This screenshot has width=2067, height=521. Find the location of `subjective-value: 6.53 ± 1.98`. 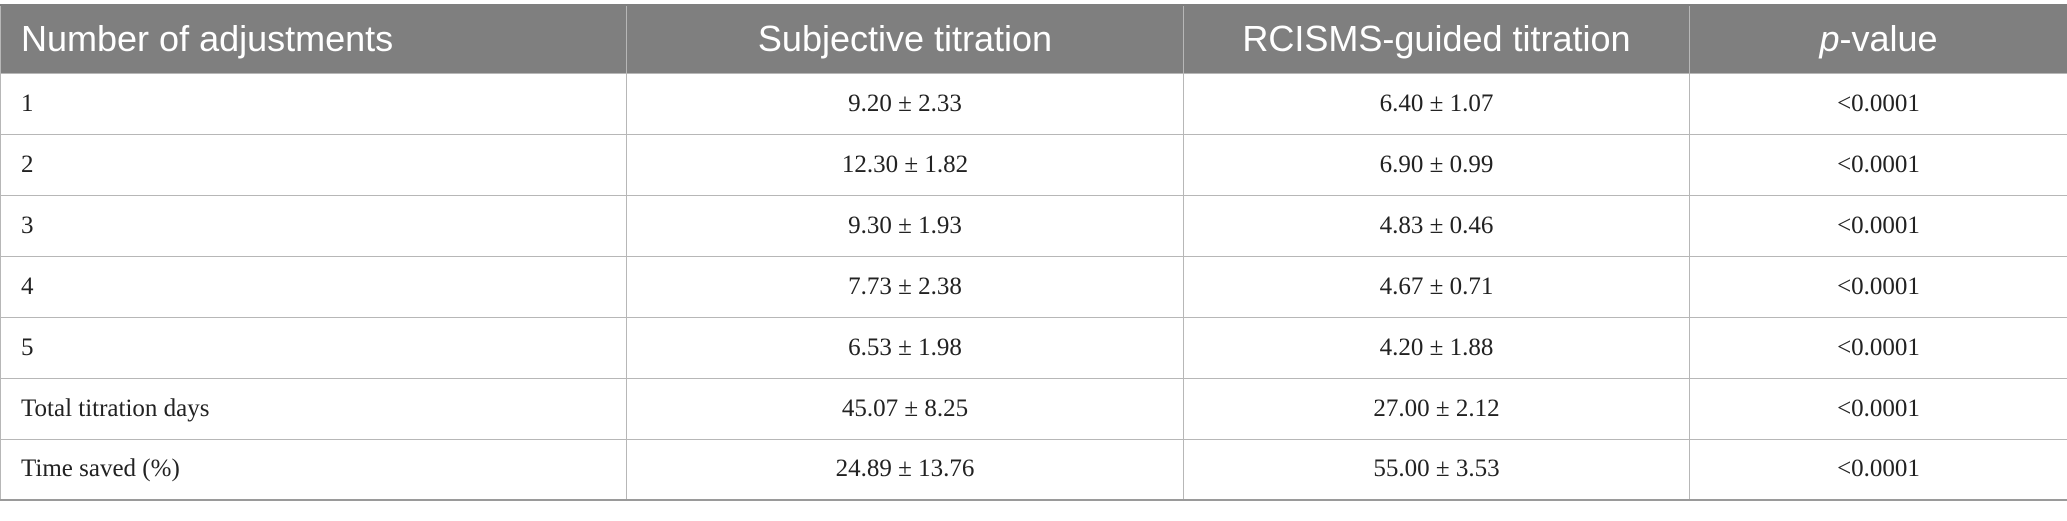

subjective-value: 6.53 ± 1.98 is located at coordinates (905, 347).